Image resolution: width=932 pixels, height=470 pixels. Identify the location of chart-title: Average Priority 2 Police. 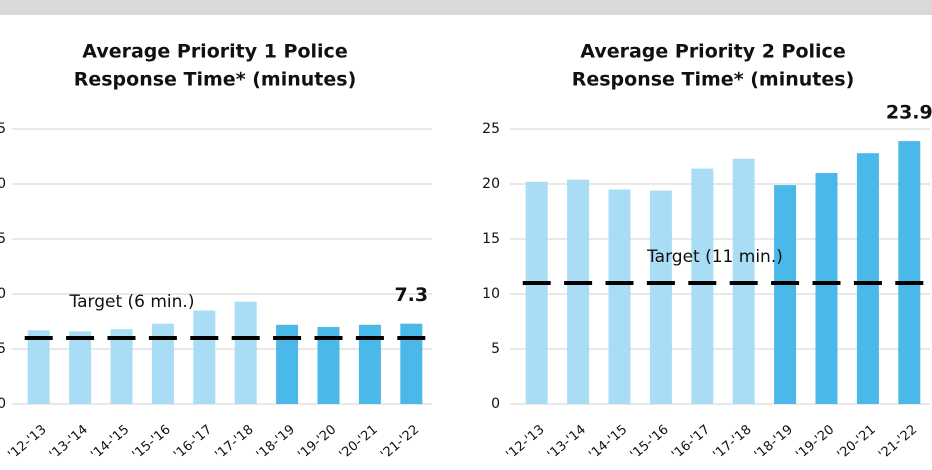
(712, 52).